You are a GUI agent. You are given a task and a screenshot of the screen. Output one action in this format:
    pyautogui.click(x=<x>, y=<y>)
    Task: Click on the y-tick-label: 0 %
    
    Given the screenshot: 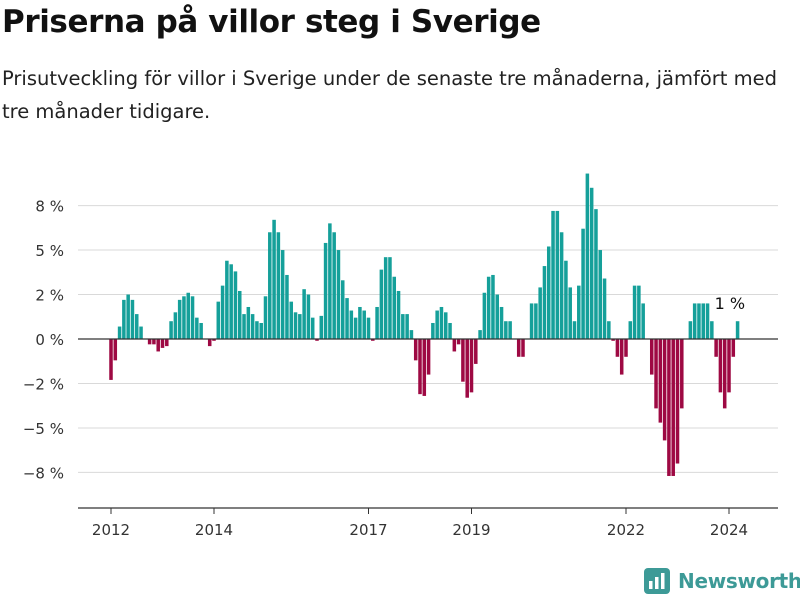 What is the action you would take?
    pyautogui.click(x=49, y=340)
    